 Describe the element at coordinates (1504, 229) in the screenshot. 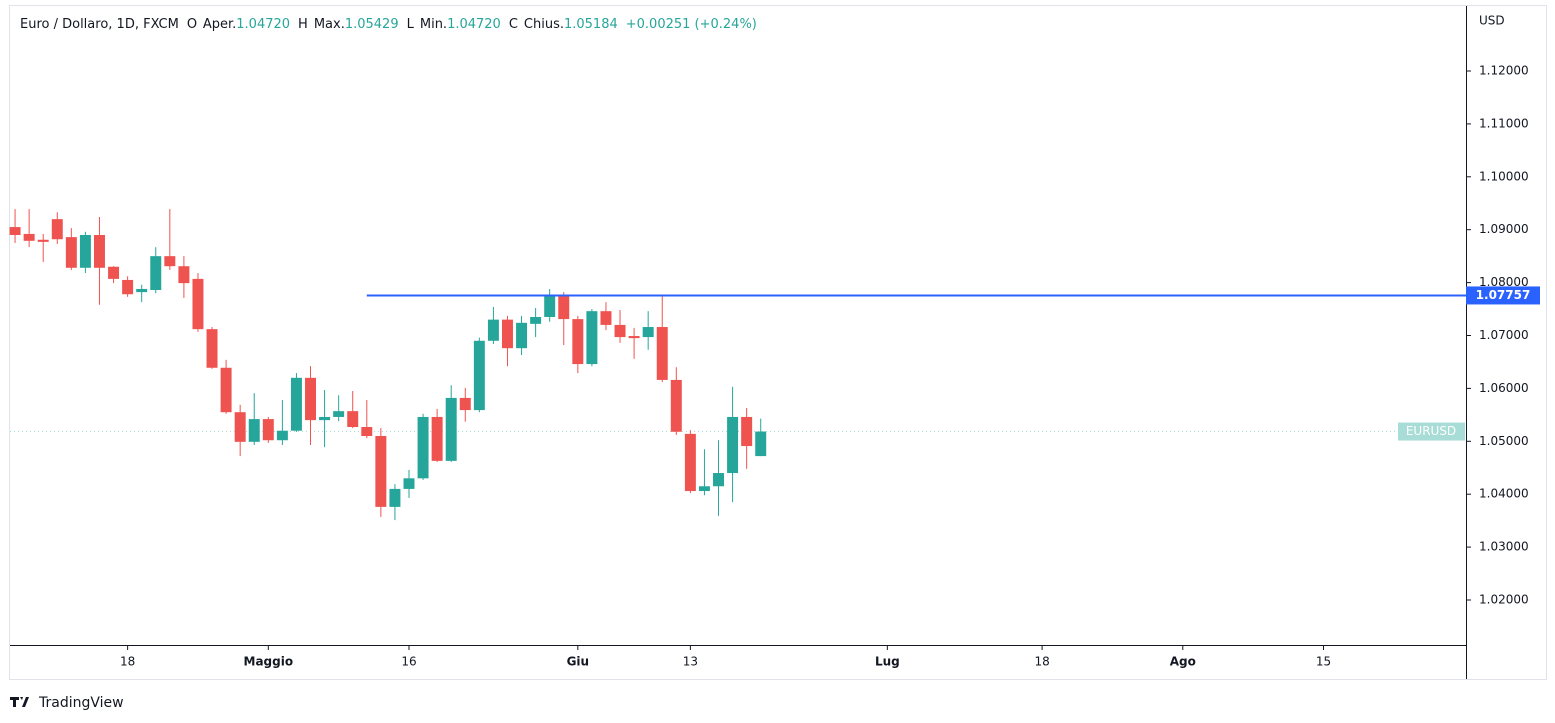

I see `y-tick-label: 1.09000` at that location.